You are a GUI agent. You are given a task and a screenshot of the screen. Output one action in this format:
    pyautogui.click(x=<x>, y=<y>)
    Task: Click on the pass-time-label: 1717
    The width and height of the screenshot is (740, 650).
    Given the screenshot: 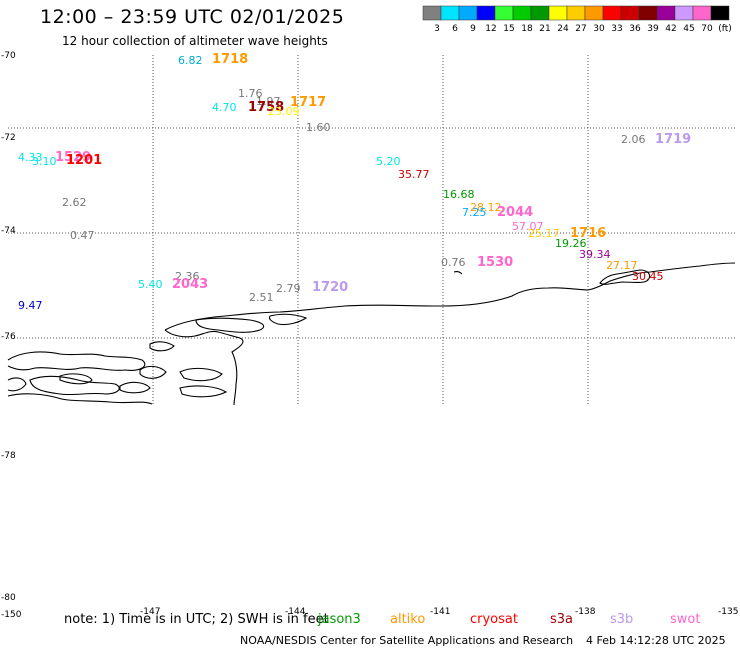 What is the action you would take?
    pyautogui.click(x=308, y=102)
    